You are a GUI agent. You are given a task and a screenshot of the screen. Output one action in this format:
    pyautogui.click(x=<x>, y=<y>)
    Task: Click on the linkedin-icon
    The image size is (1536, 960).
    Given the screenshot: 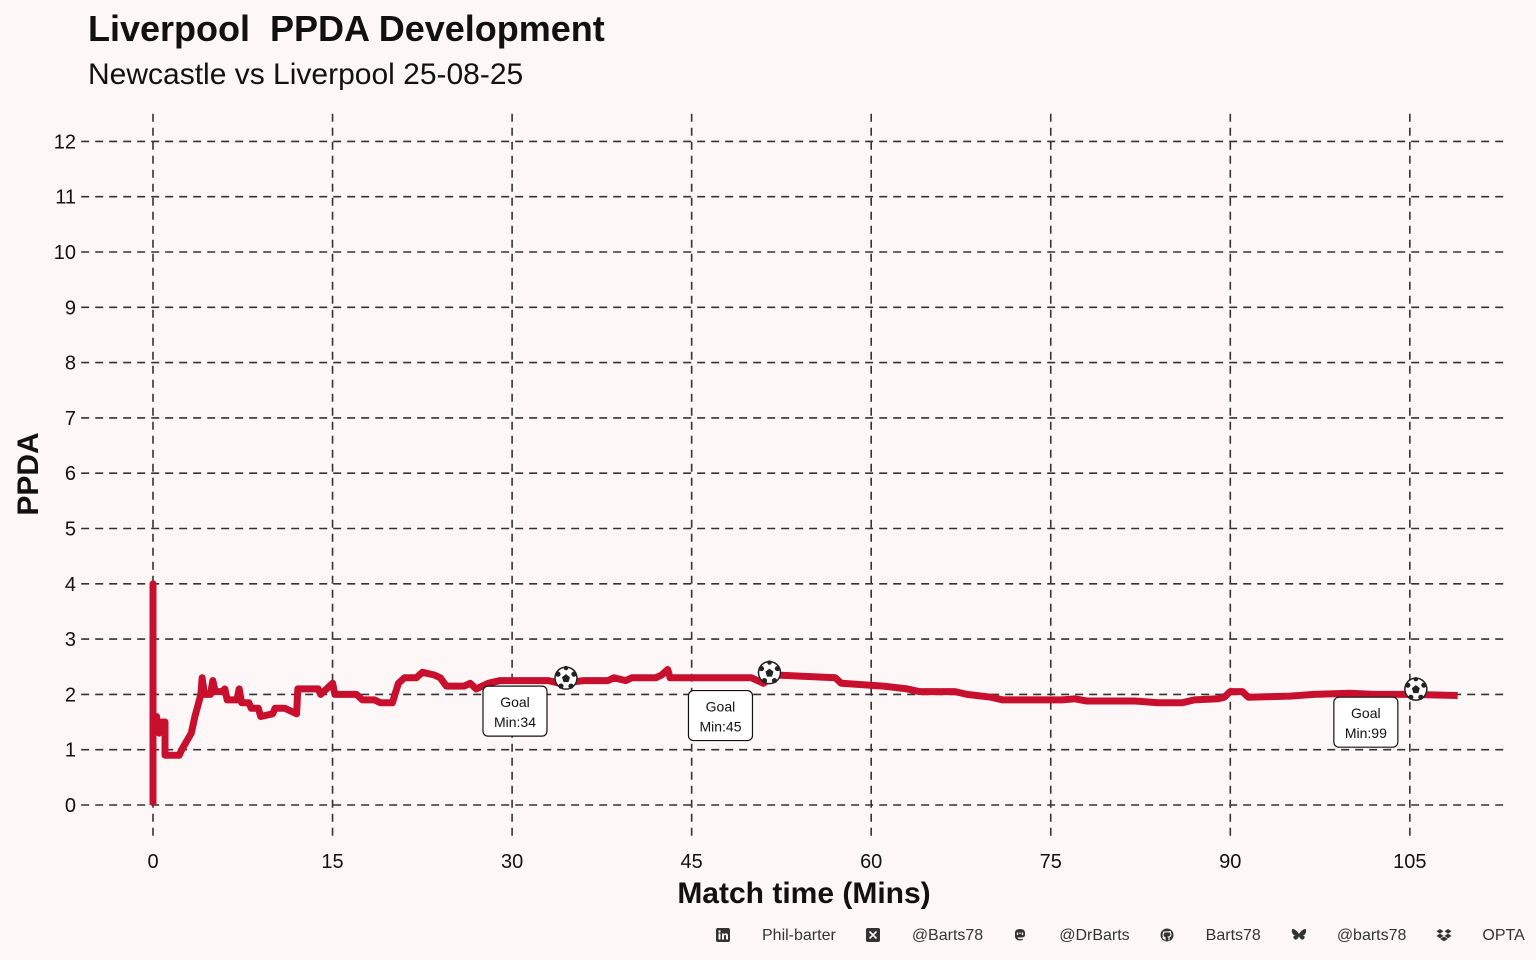 What is the action you would take?
    pyautogui.click(x=724, y=936)
    